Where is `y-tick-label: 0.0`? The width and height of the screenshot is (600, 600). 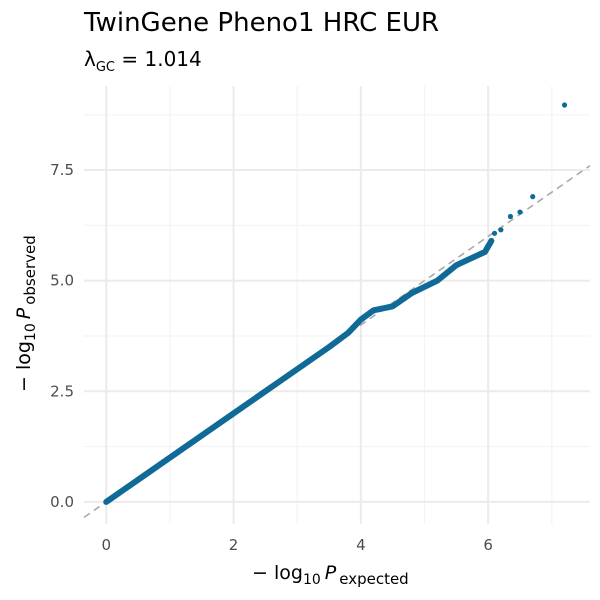 y-tick-label: 0.0 is located at coordinates (62, 502).